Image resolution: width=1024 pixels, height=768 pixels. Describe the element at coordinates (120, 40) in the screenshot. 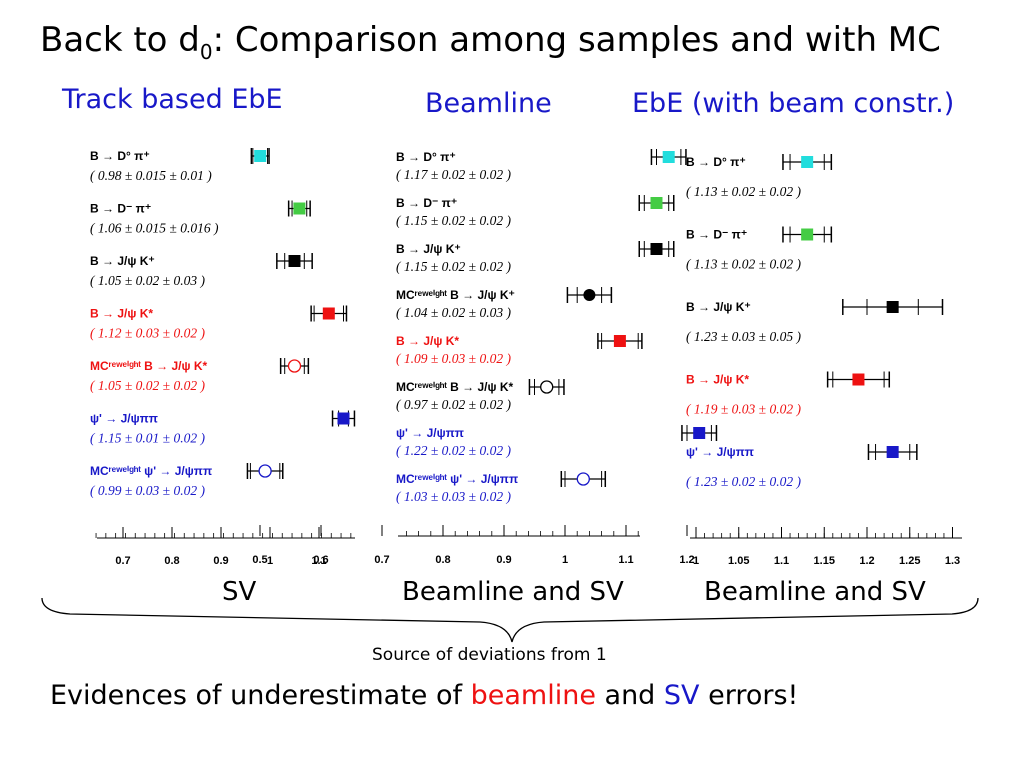

I see `title-main: Back to d` at that location.